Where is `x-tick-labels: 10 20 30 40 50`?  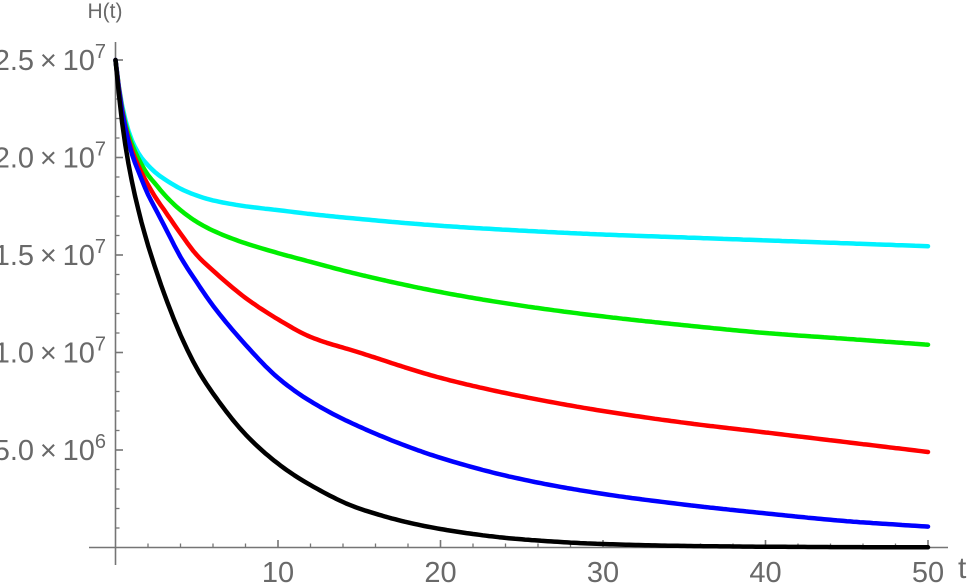
x-tick-labels: 10 20 30 40 50 is located at coordinates (603, 572).